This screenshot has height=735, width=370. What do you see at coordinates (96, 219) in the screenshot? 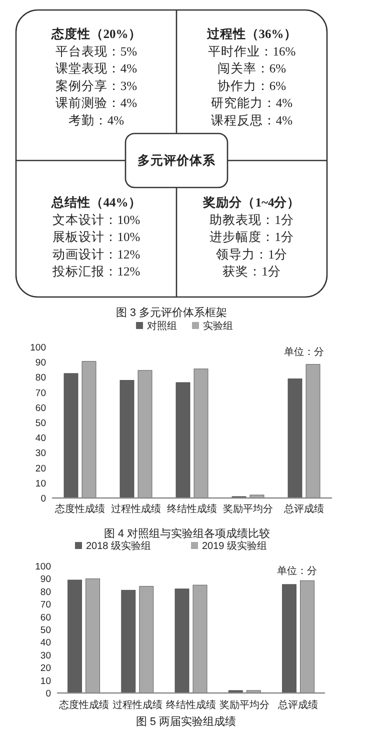
I see `text: 文本设计：10%` at bounding box center [96, 219].